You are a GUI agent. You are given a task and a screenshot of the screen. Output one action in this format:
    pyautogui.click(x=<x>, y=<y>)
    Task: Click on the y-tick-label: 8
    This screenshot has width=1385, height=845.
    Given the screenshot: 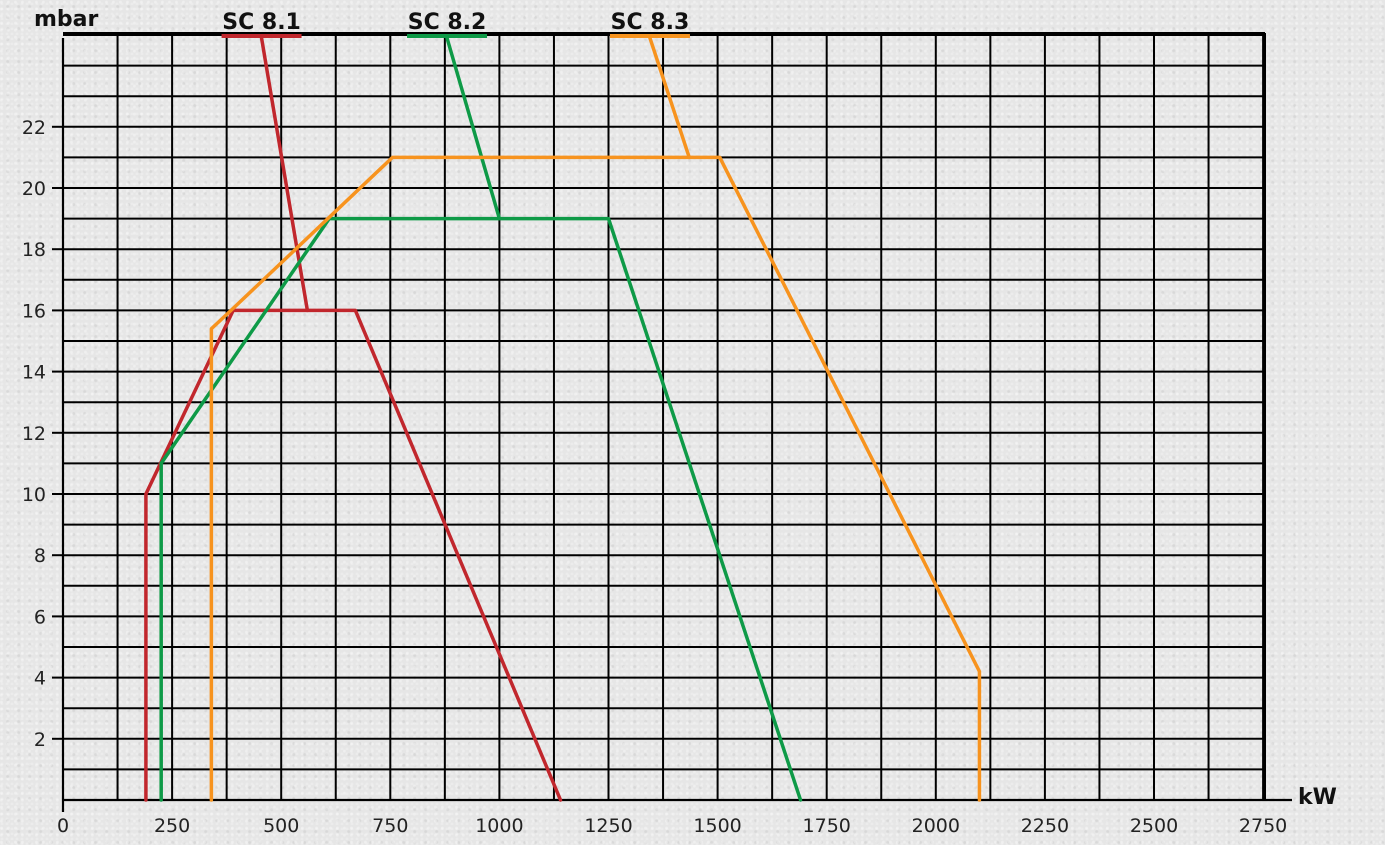 What is the action you would take?
    pyautogui.click(x=40, y=556)
    